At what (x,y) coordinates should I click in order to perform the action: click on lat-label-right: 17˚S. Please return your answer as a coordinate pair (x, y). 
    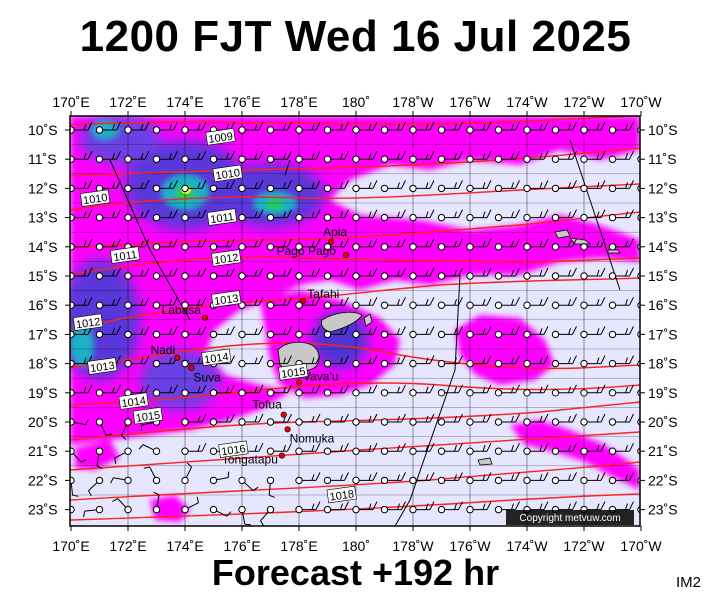
    Looking at the image, I should click on (663, 334).